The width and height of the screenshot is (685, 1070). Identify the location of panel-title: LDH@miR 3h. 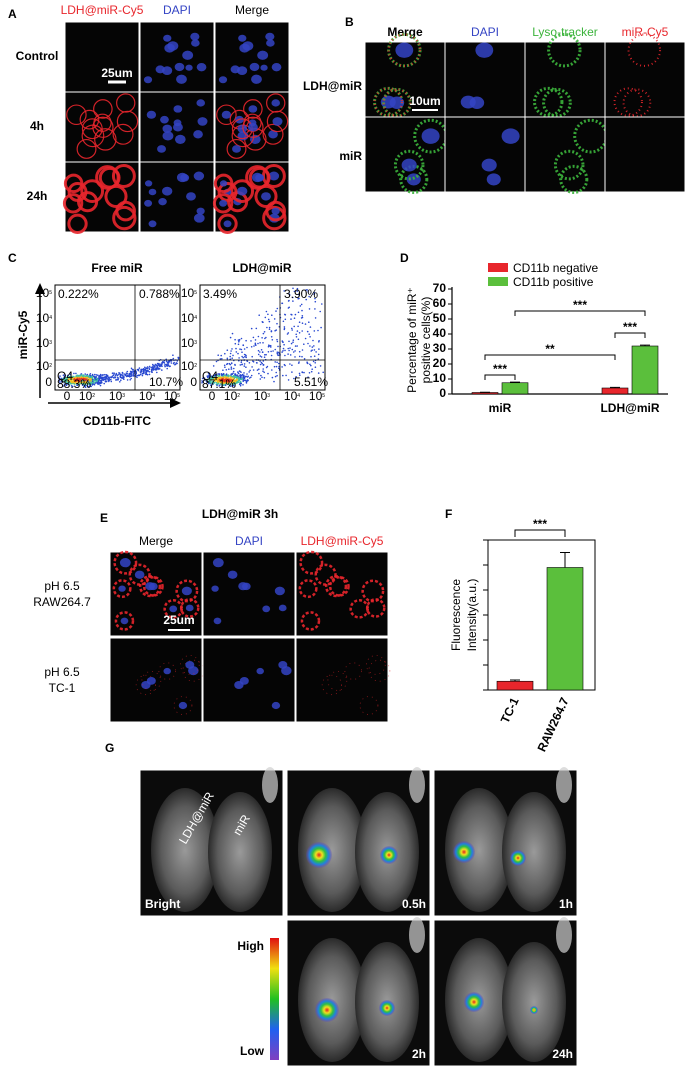
(240, 514).